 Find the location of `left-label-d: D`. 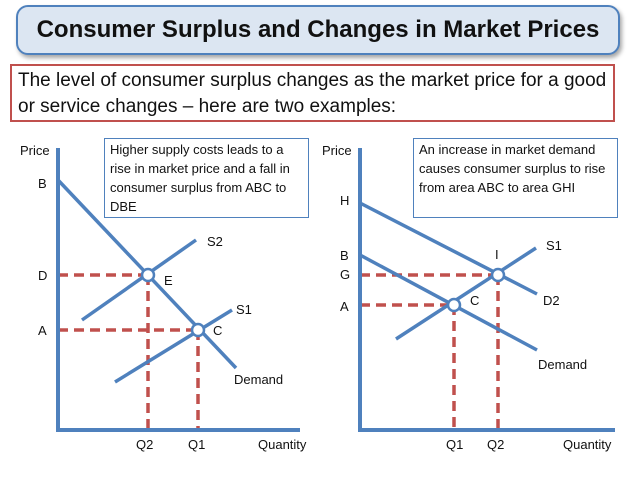

left-label-d: D is located at coordinates (42, 275).